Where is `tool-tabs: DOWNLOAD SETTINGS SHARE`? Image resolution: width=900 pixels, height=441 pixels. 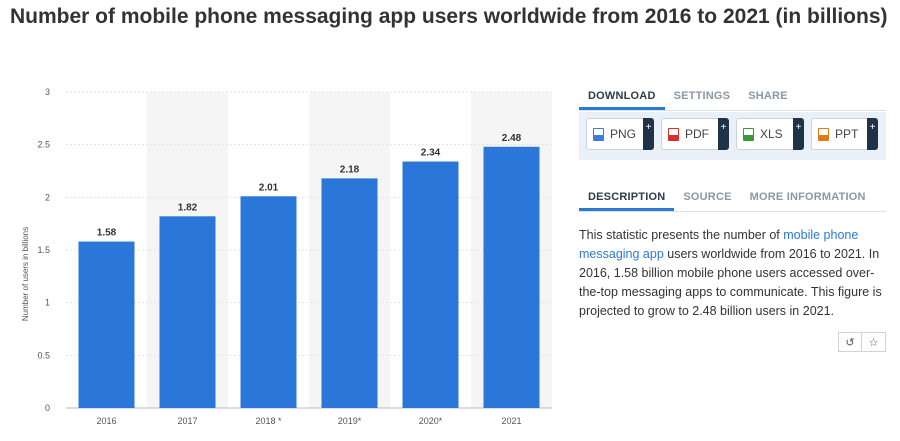
tool-tabs: DOWNLOAD SETTINGS SHARE is located at coordinates (732, 98).